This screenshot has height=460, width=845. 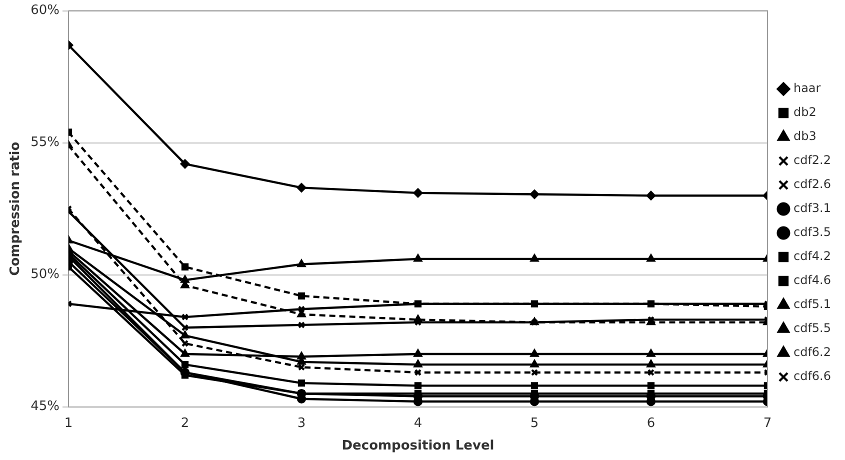 What do you see at coordinates (812, 280) in the screenshot?
I see `legend-label: cdf4.6` at bounding box center [812, 280].